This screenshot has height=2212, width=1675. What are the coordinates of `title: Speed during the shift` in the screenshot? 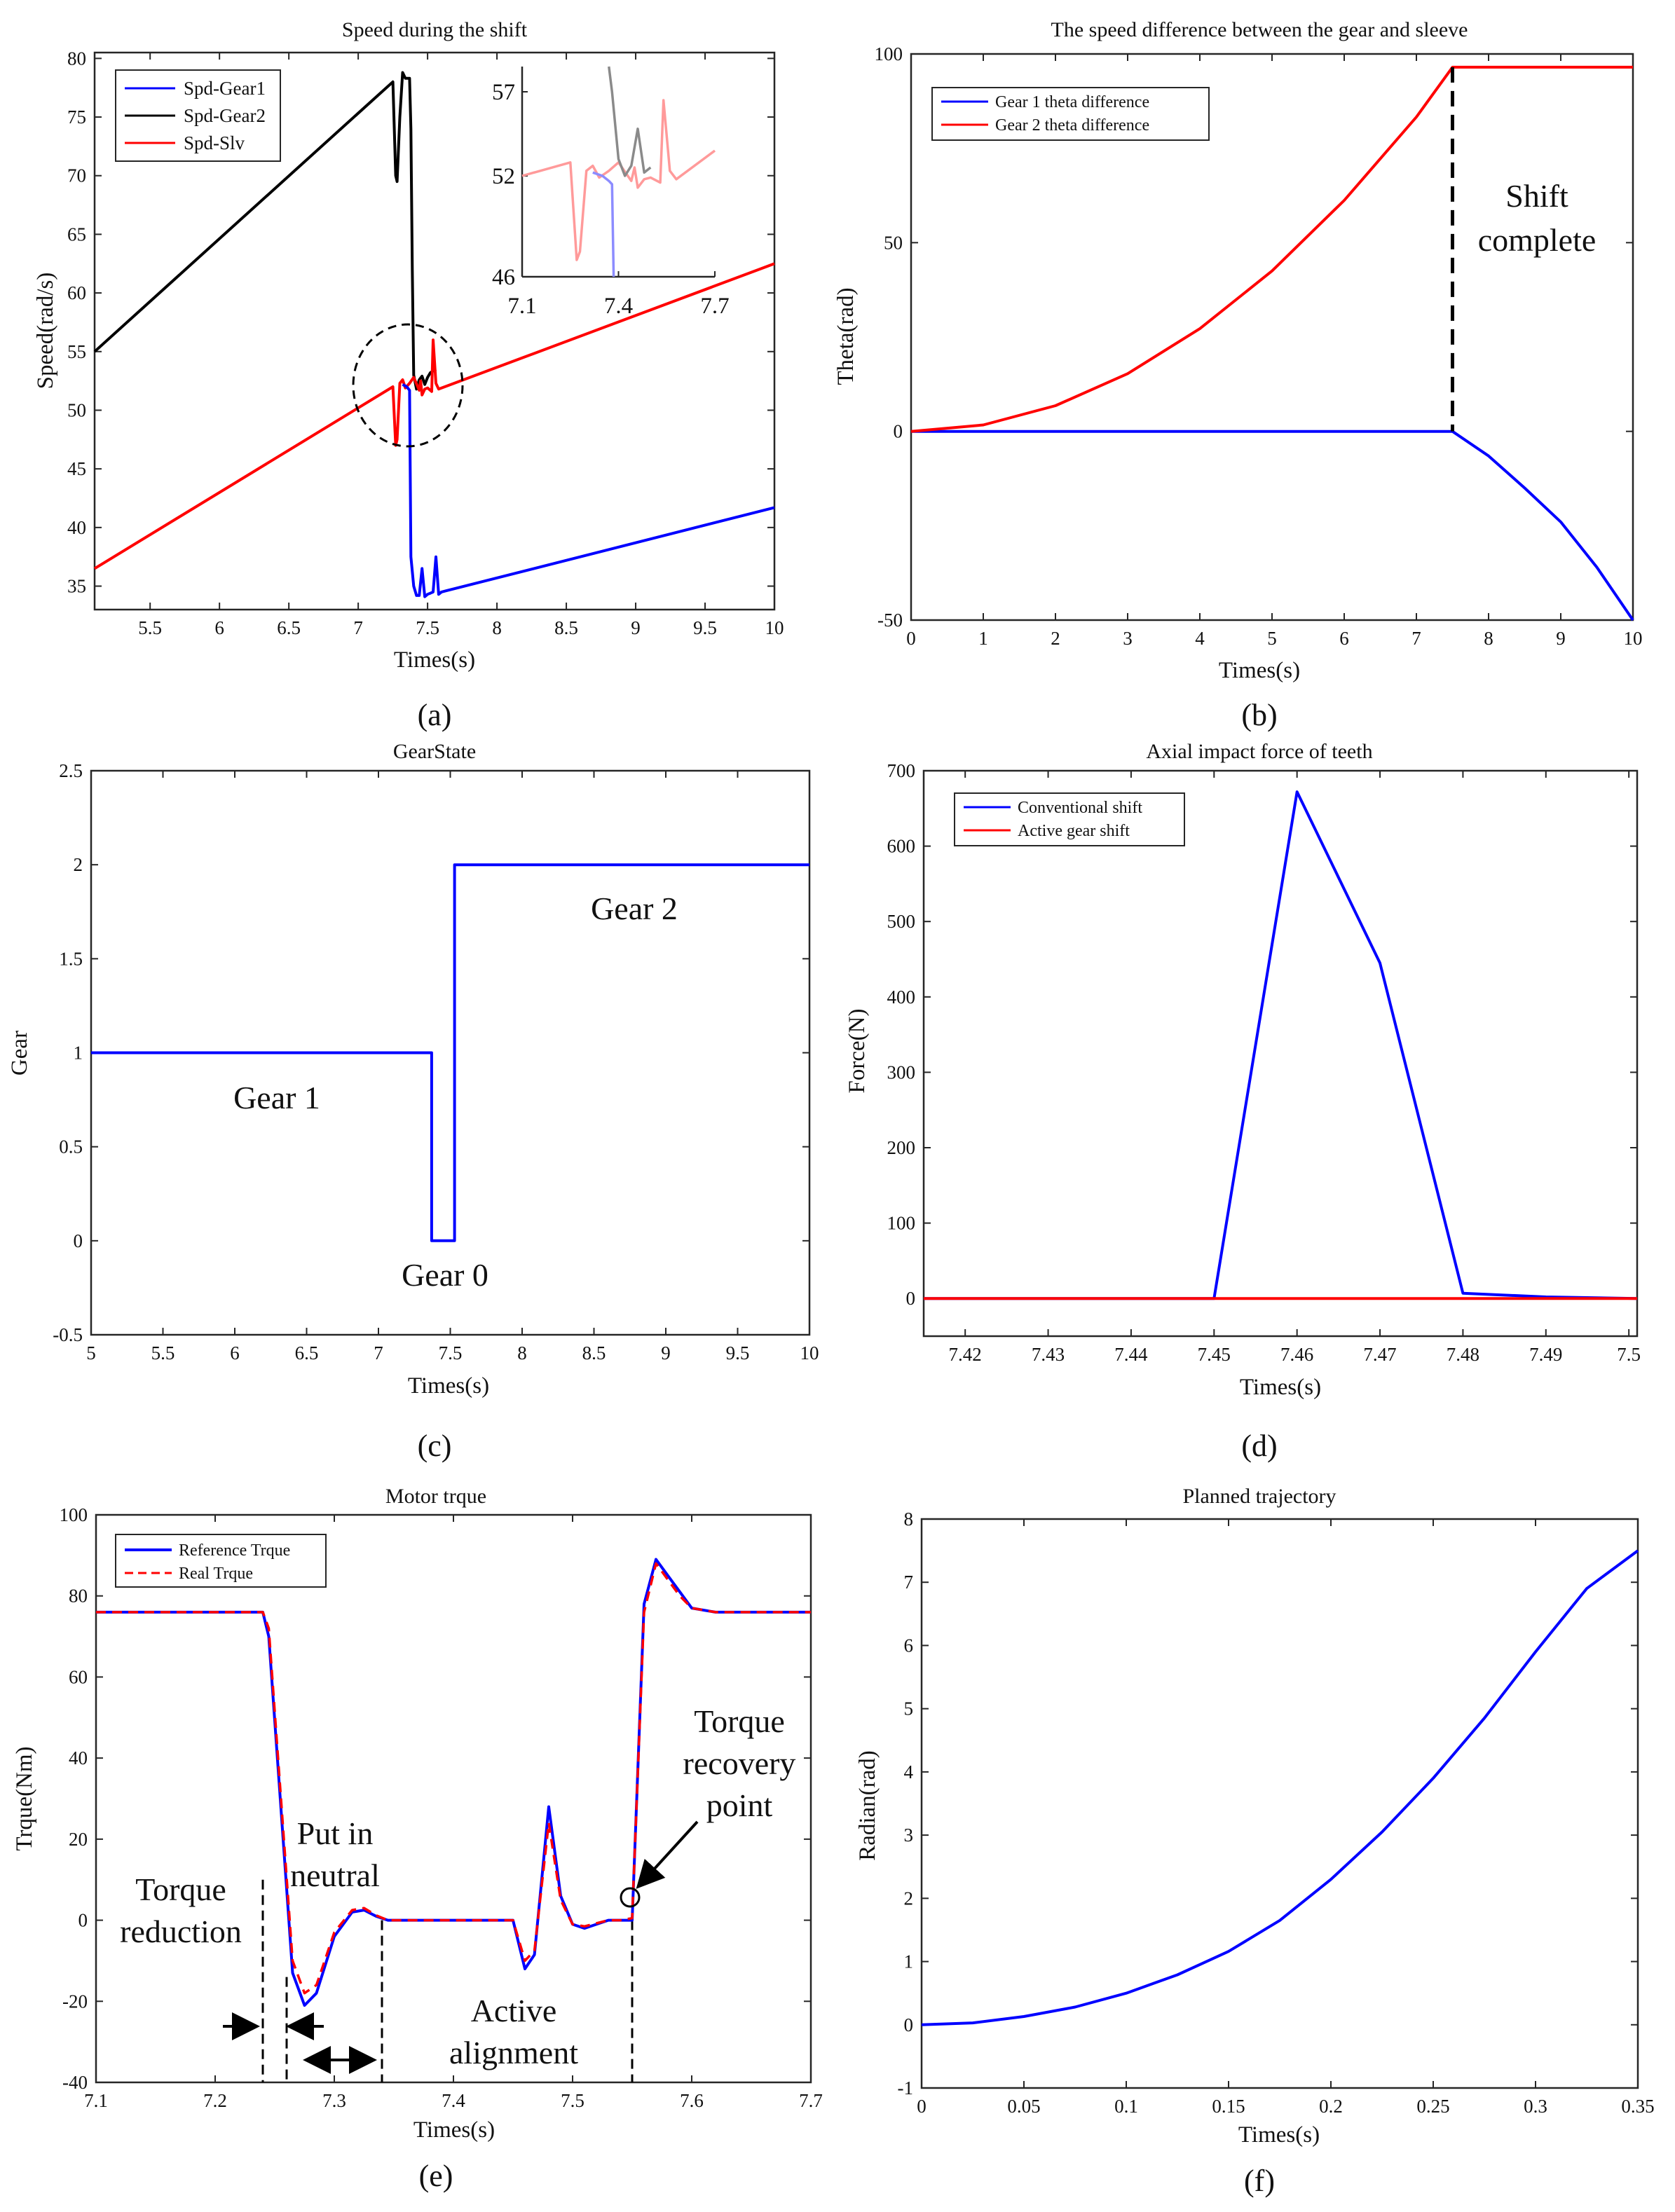 It's located at (435, 30).